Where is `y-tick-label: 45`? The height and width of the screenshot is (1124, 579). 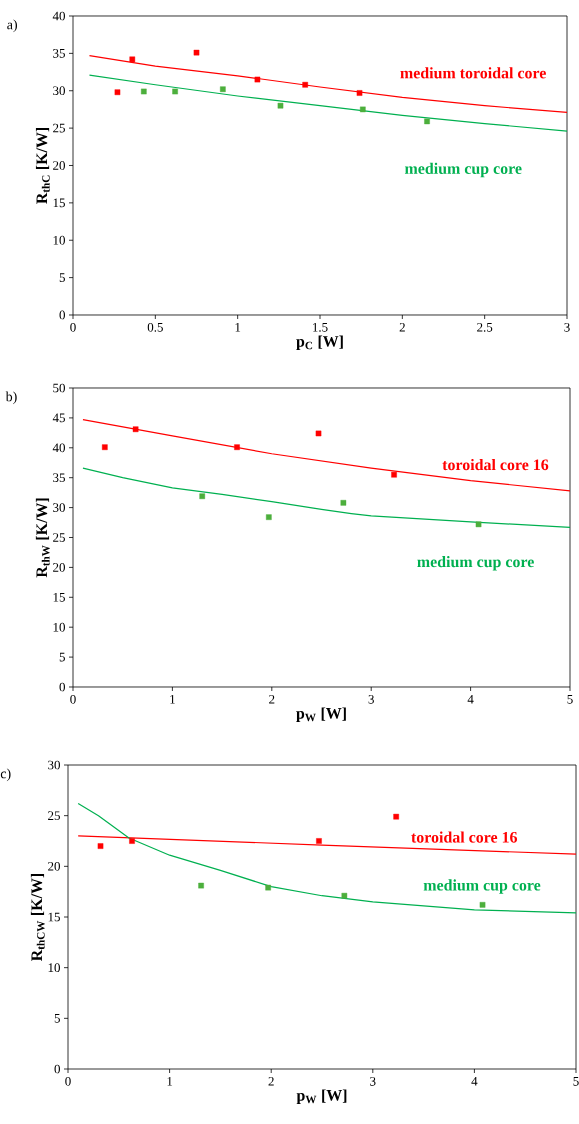 y-tick-label: 45 is located at coordinates (58, 418).